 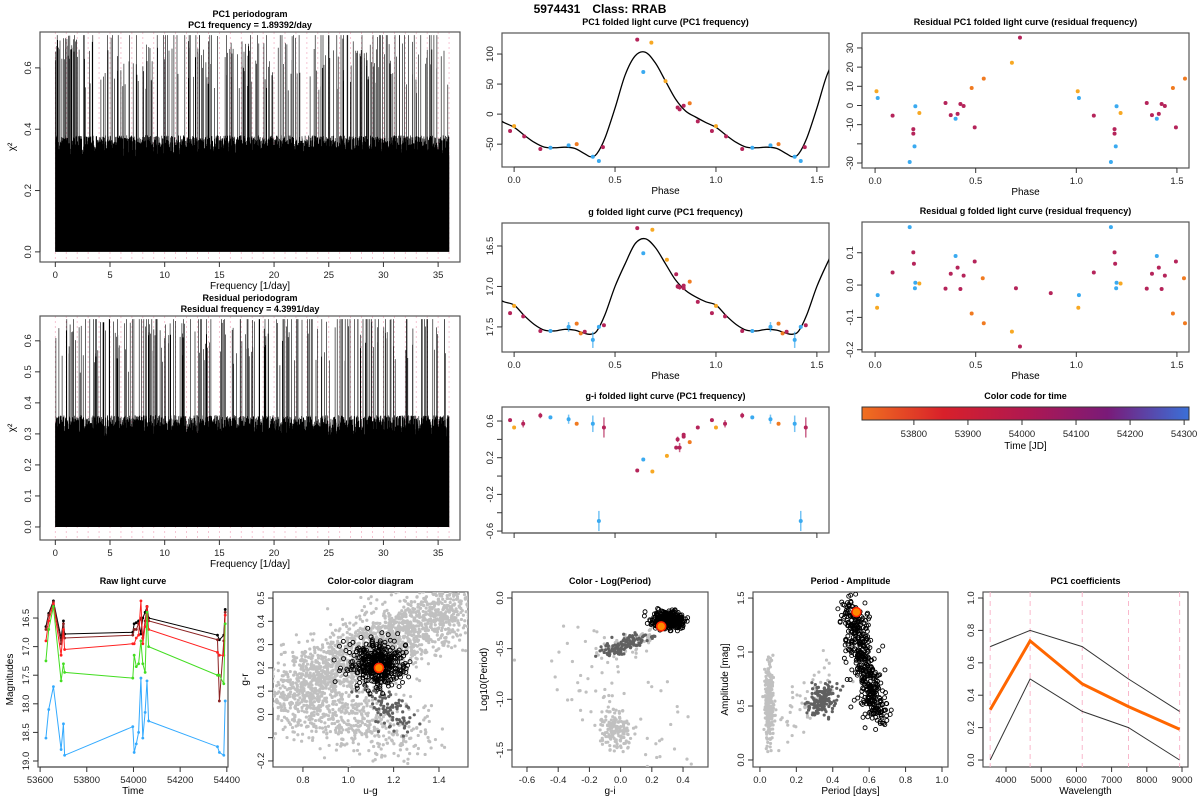 I want to click on y-tick-label: 0.2, so click(x=490, y=457).